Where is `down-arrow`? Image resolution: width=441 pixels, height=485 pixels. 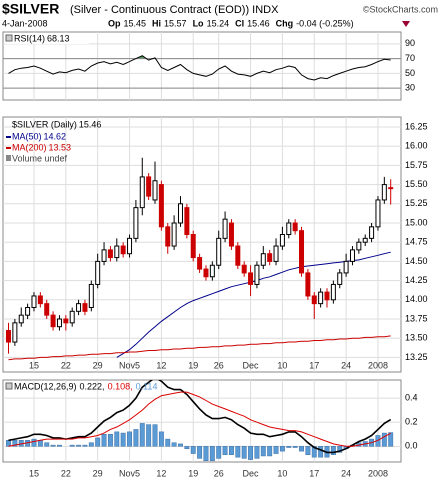
down-arrow is located at coordinates (406, 24).